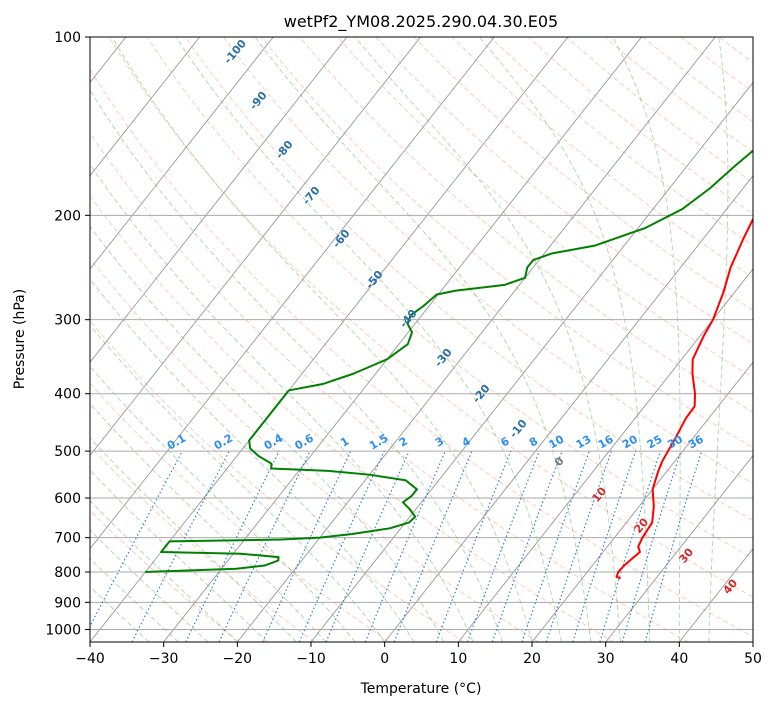 The height and width of the screenshot is (708, 775). I want to click on y-tick-label: 800, so click(67, 573).